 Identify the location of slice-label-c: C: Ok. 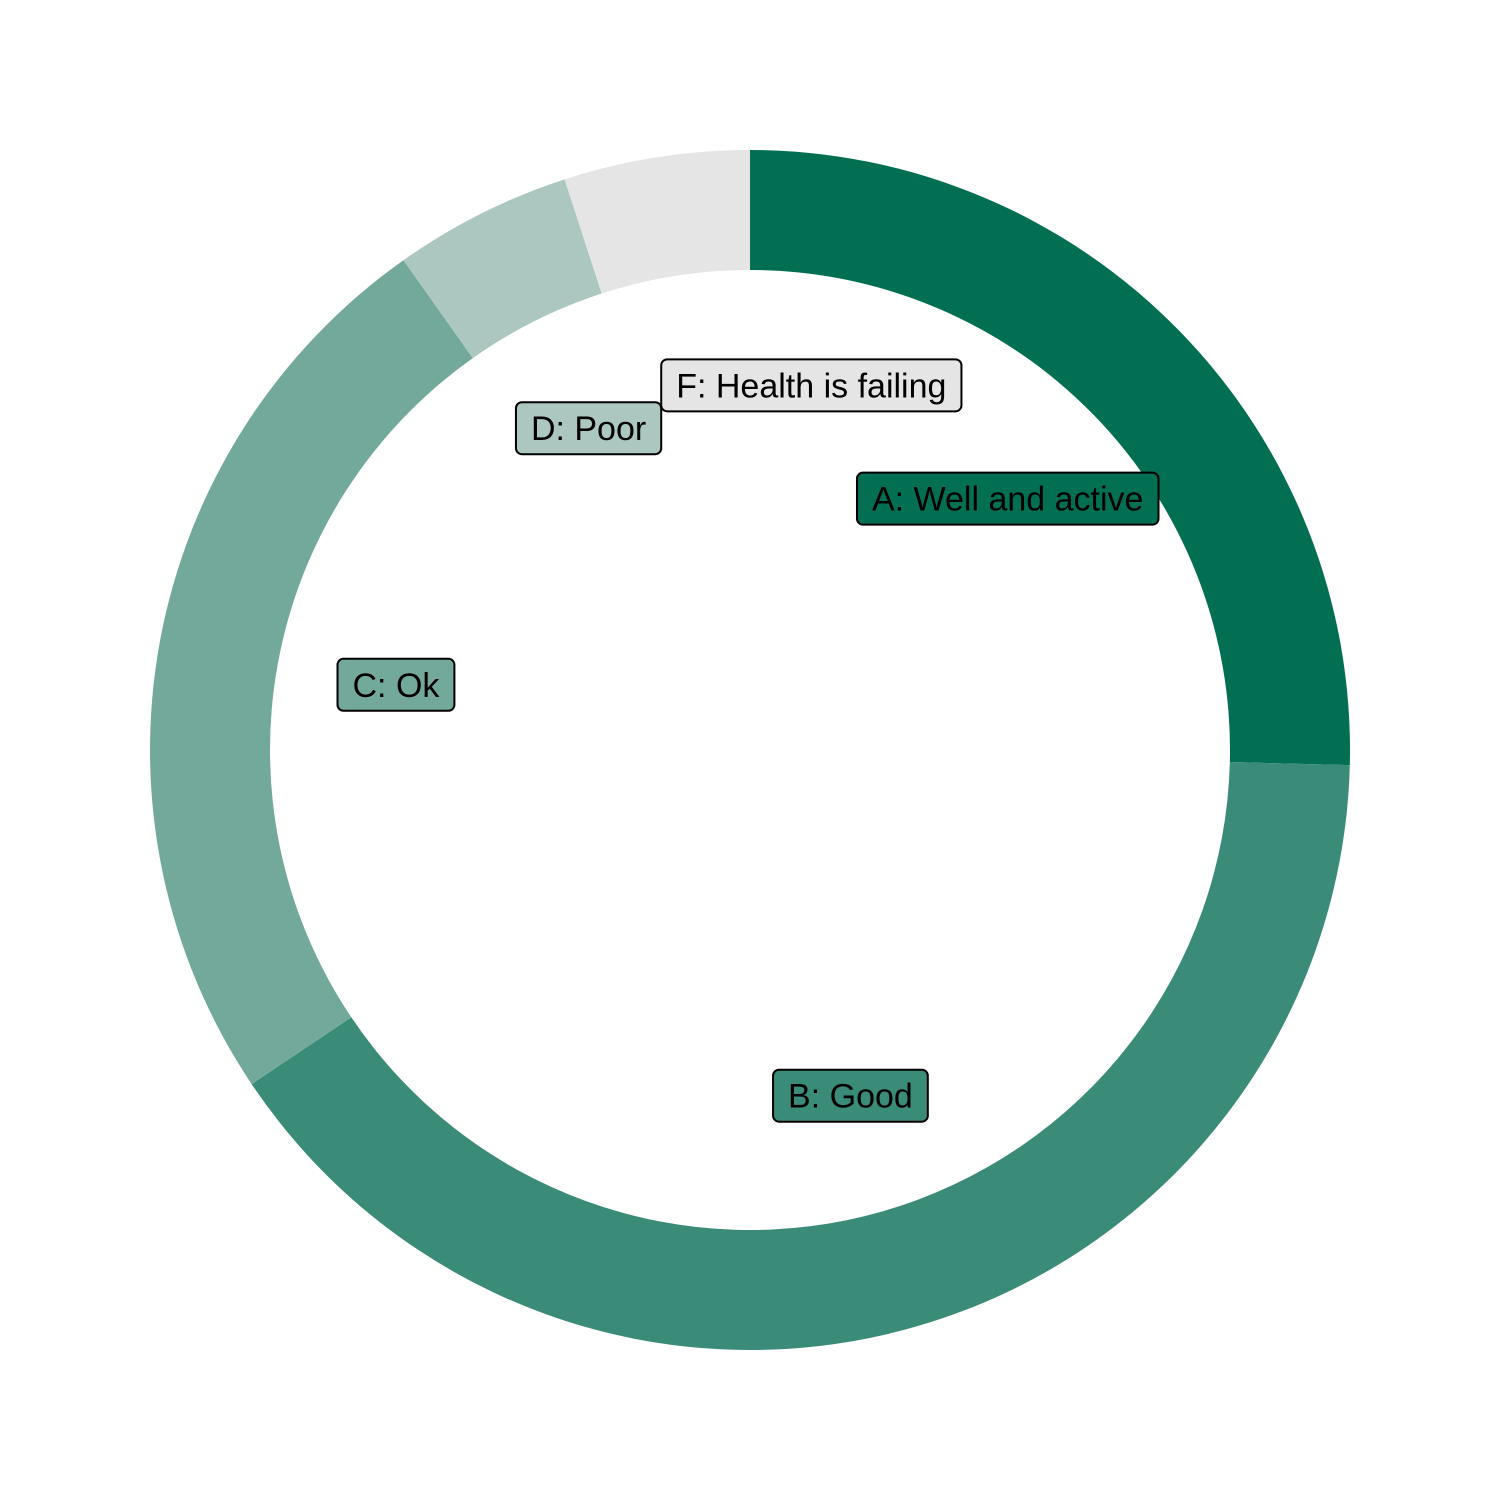
(396, 685).